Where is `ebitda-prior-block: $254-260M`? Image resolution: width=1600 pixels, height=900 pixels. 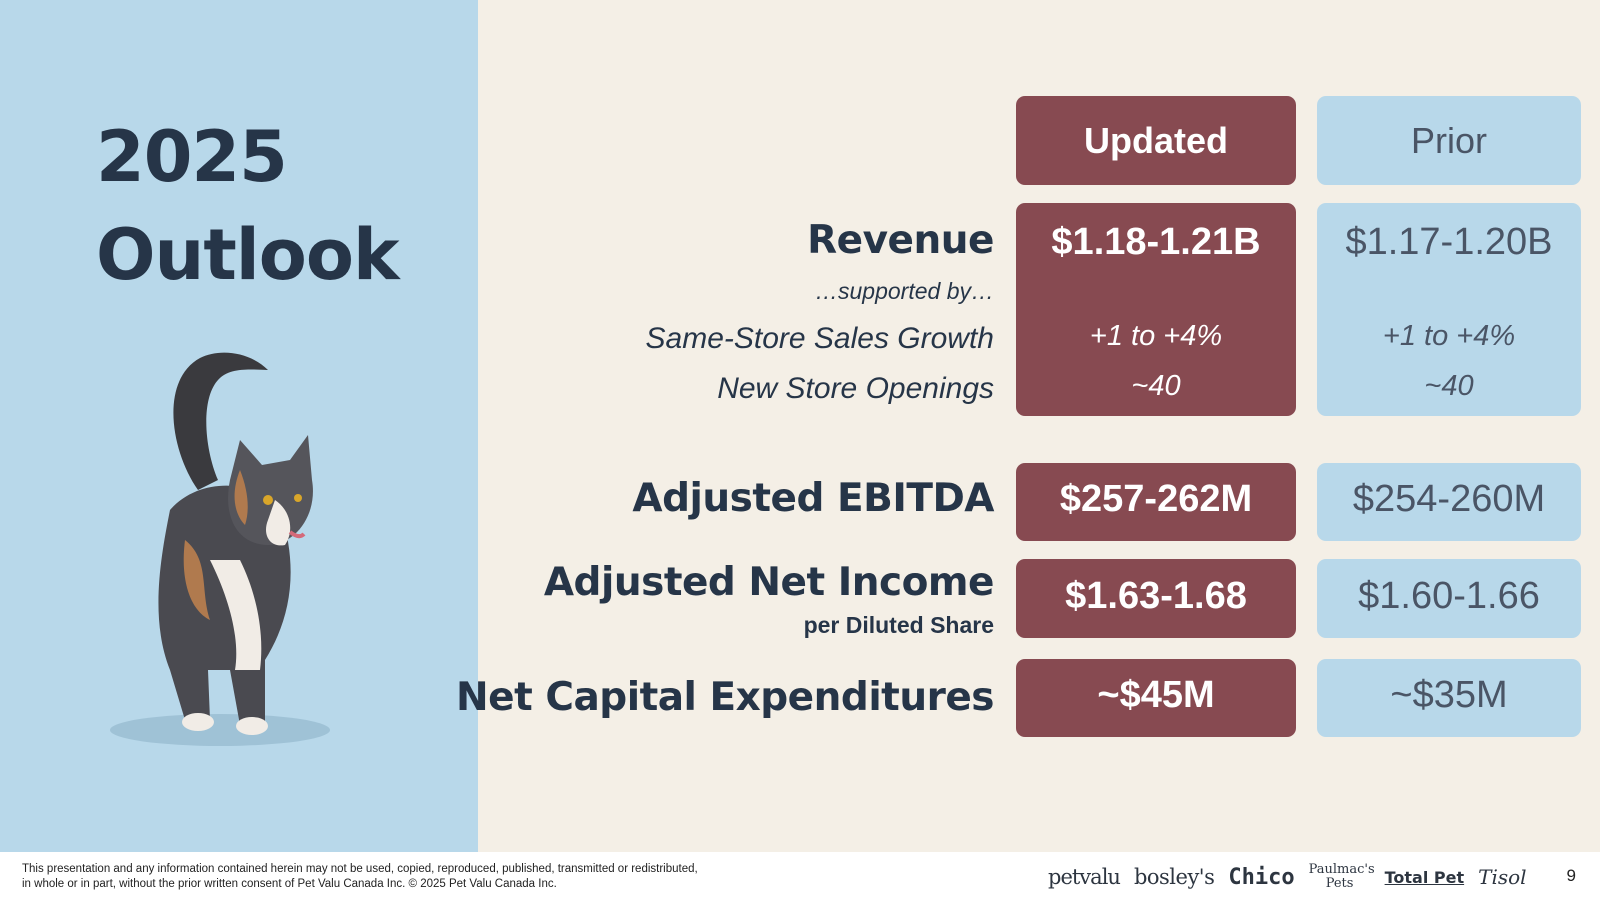 ebitda-prior-block: $254-260M is located at coordinates (1449, 502).